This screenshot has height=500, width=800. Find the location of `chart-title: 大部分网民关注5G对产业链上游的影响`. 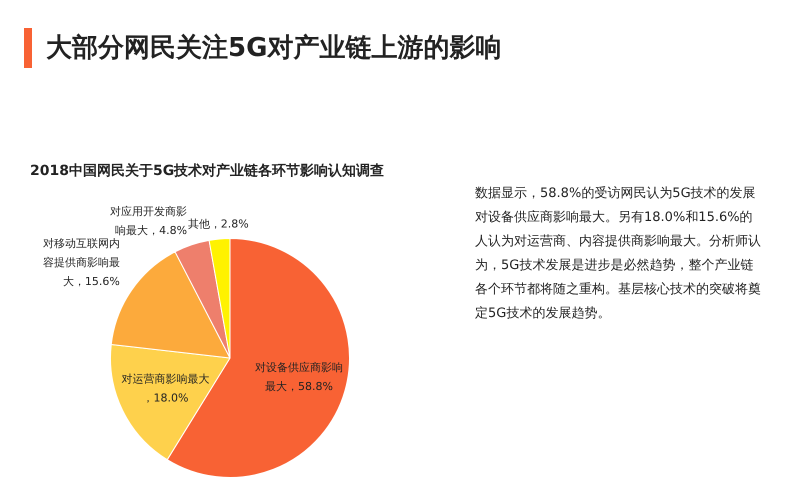

chart-title: 大部分网民关注5G对产业链上游的影响 is located at coordinates (274, 48).